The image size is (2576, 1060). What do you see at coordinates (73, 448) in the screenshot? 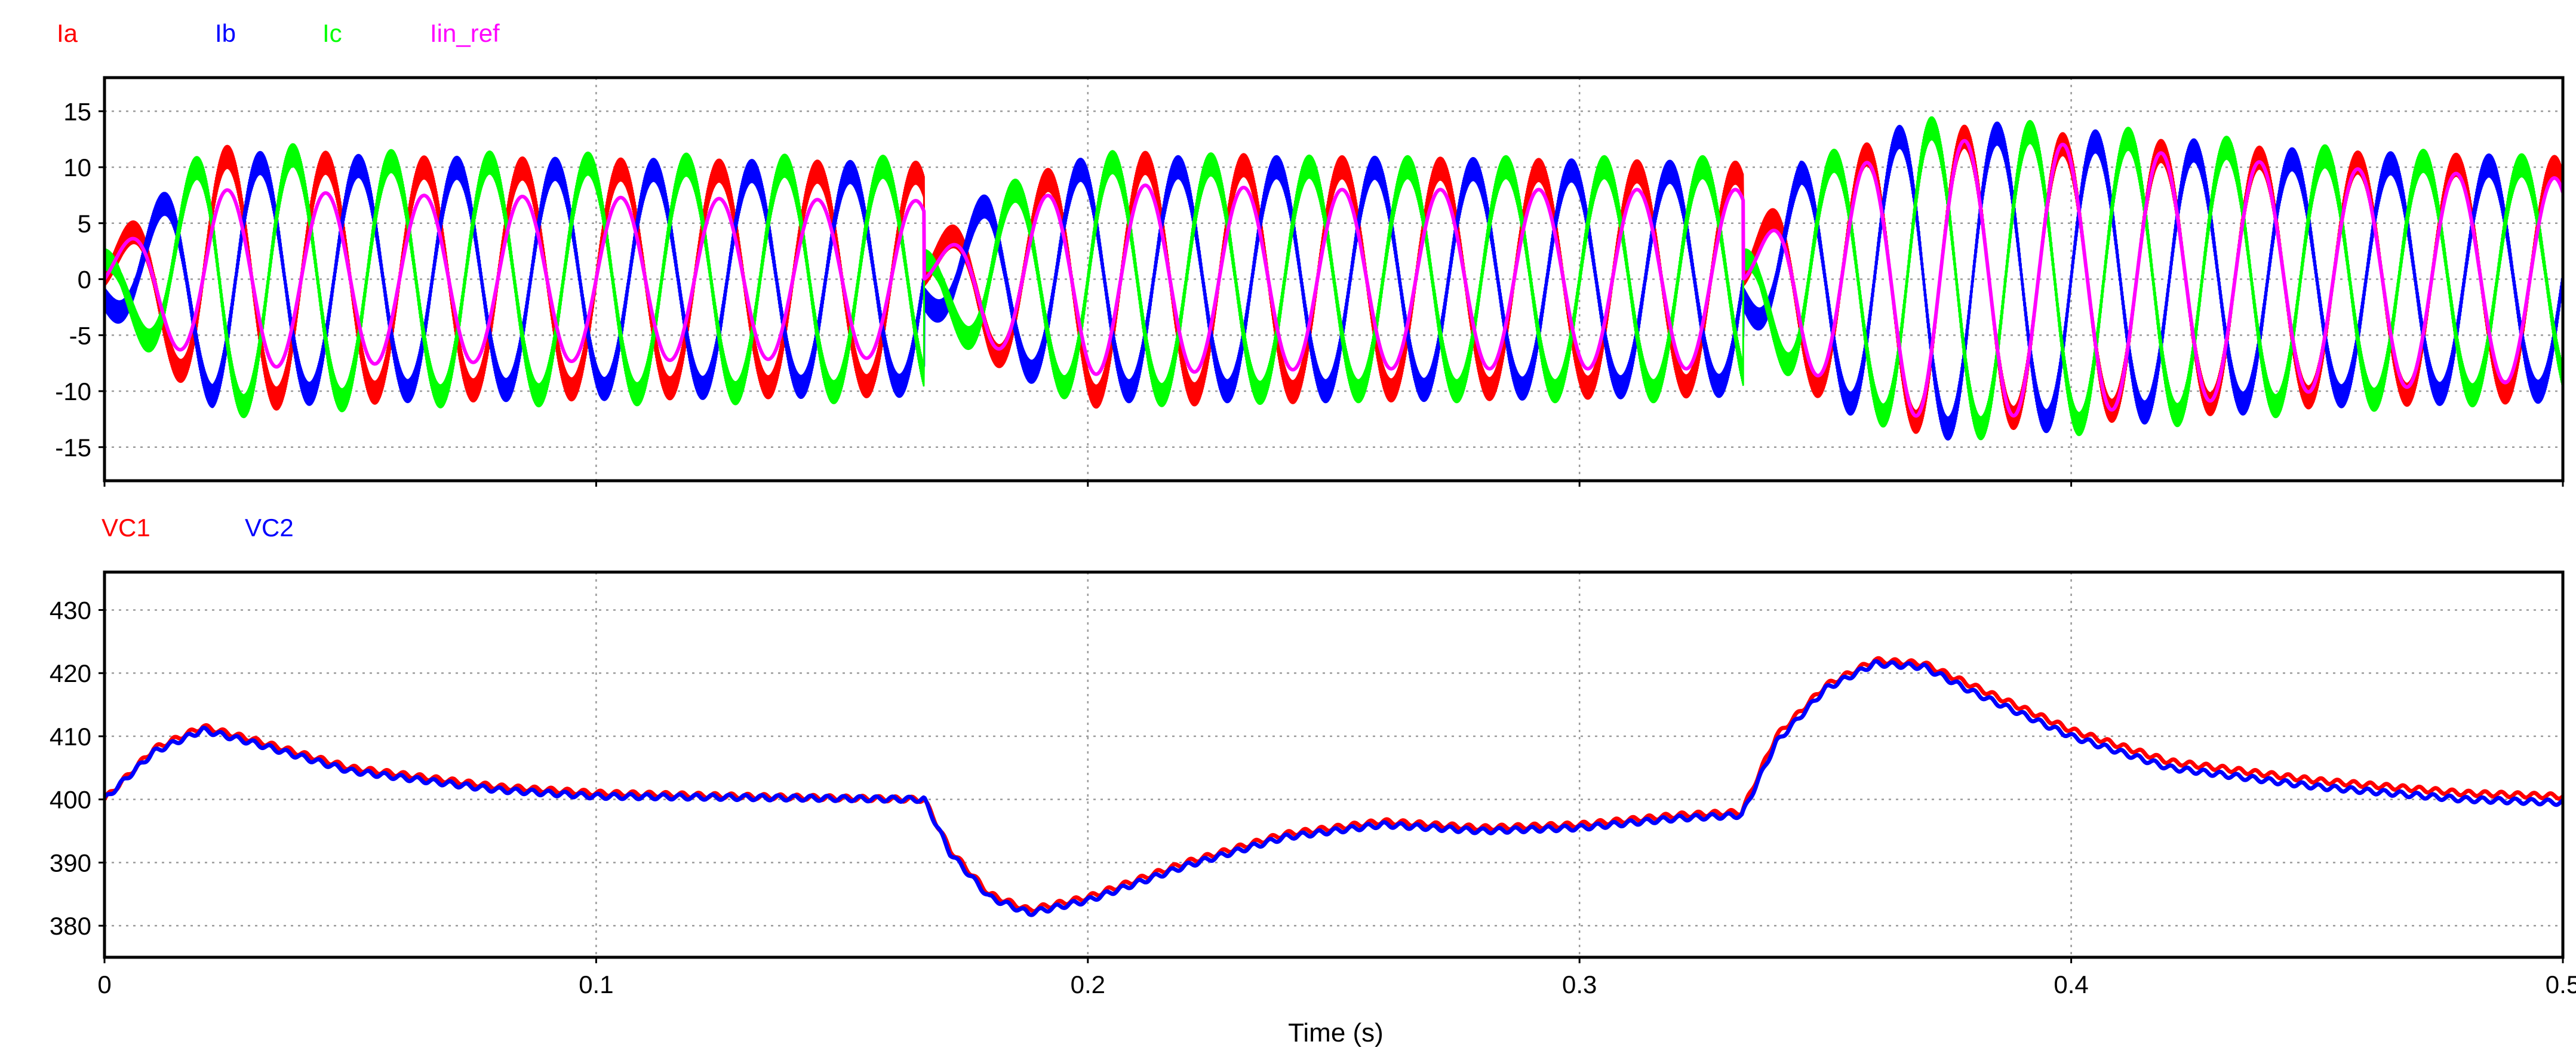
I see `y-tick-label: -15` at bounding box center [73, 448].